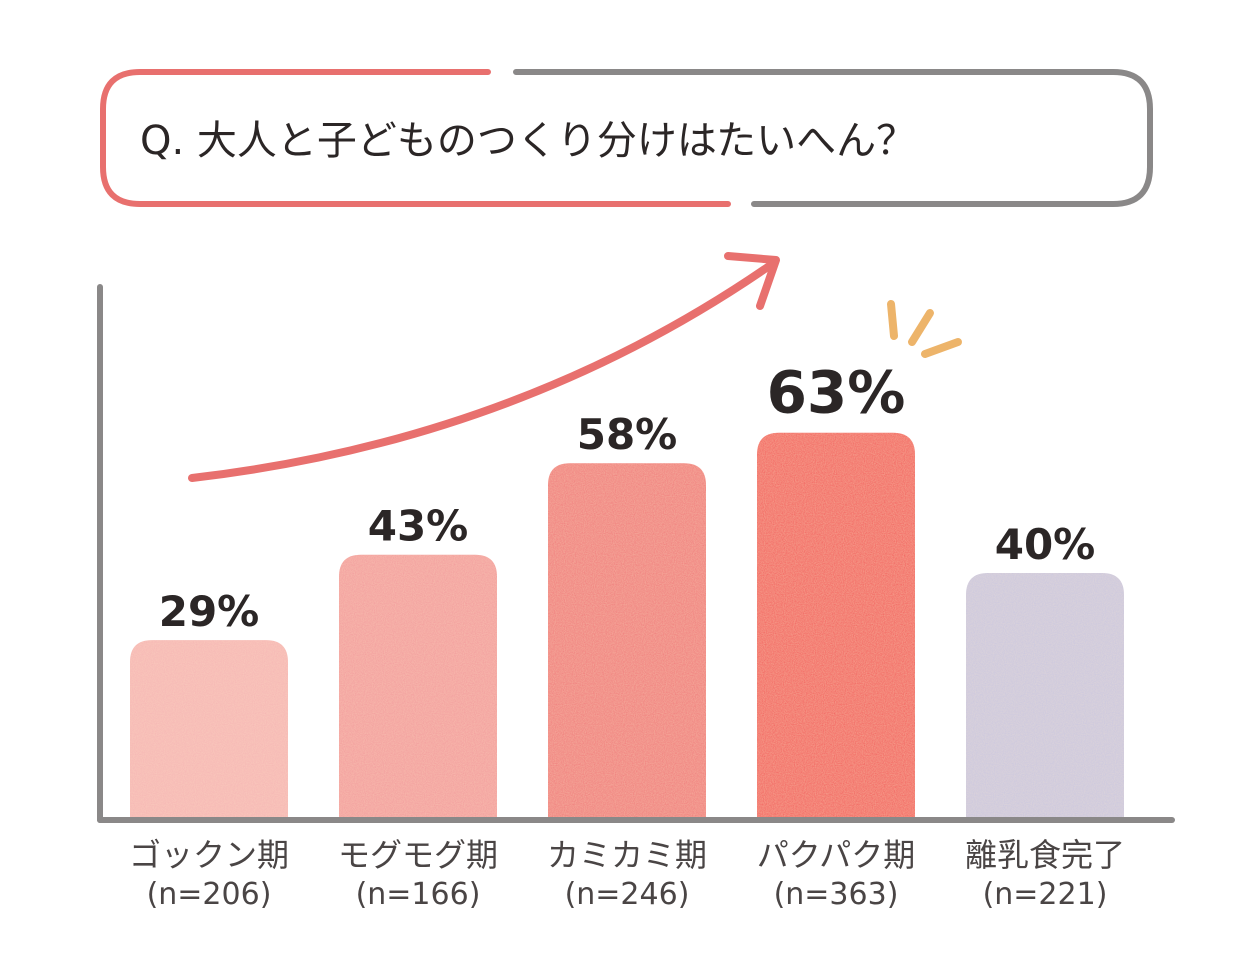 The width and height of the screenshot is (1242, 963). What do you see at coordinates (528, 141) in the screenshot?
I see `chart-title: Q. 大人と子どものつくり分けはたいへん？` at bounding box center [528, 141].